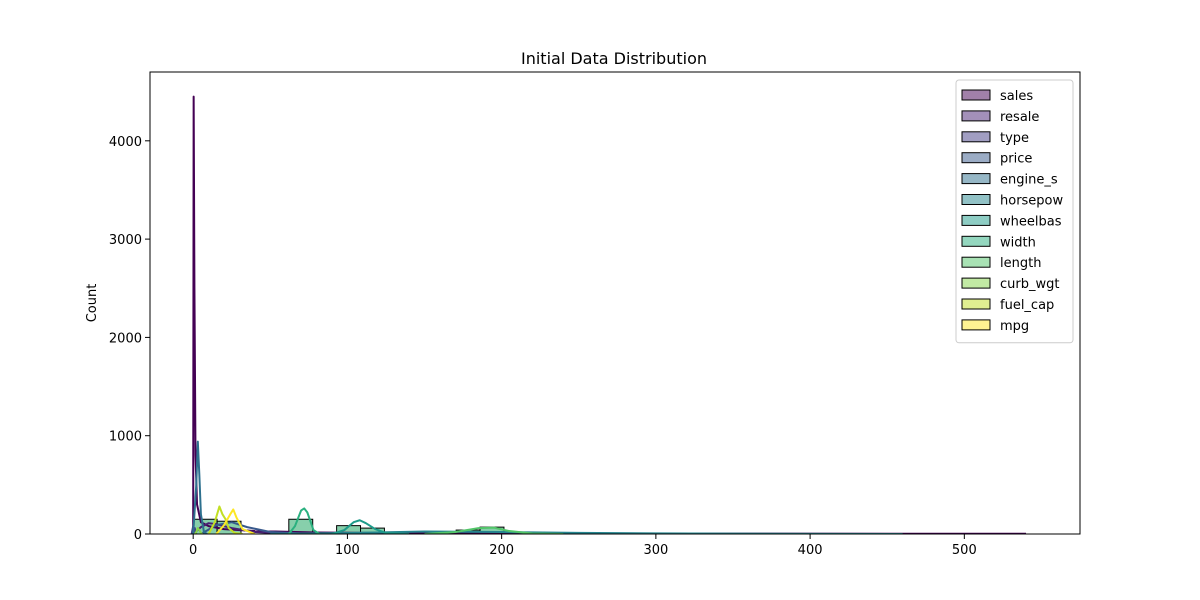  Describe the element at coordinates (225, 519) in the screenshot. I see `kde-curve-fuel_cap` at that location.